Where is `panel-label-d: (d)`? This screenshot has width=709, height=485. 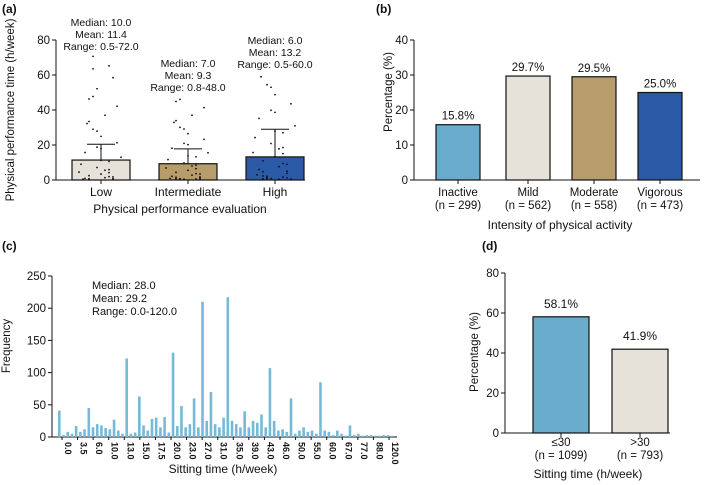
panel-label-d: (d) is located at coordinates (489, 246).